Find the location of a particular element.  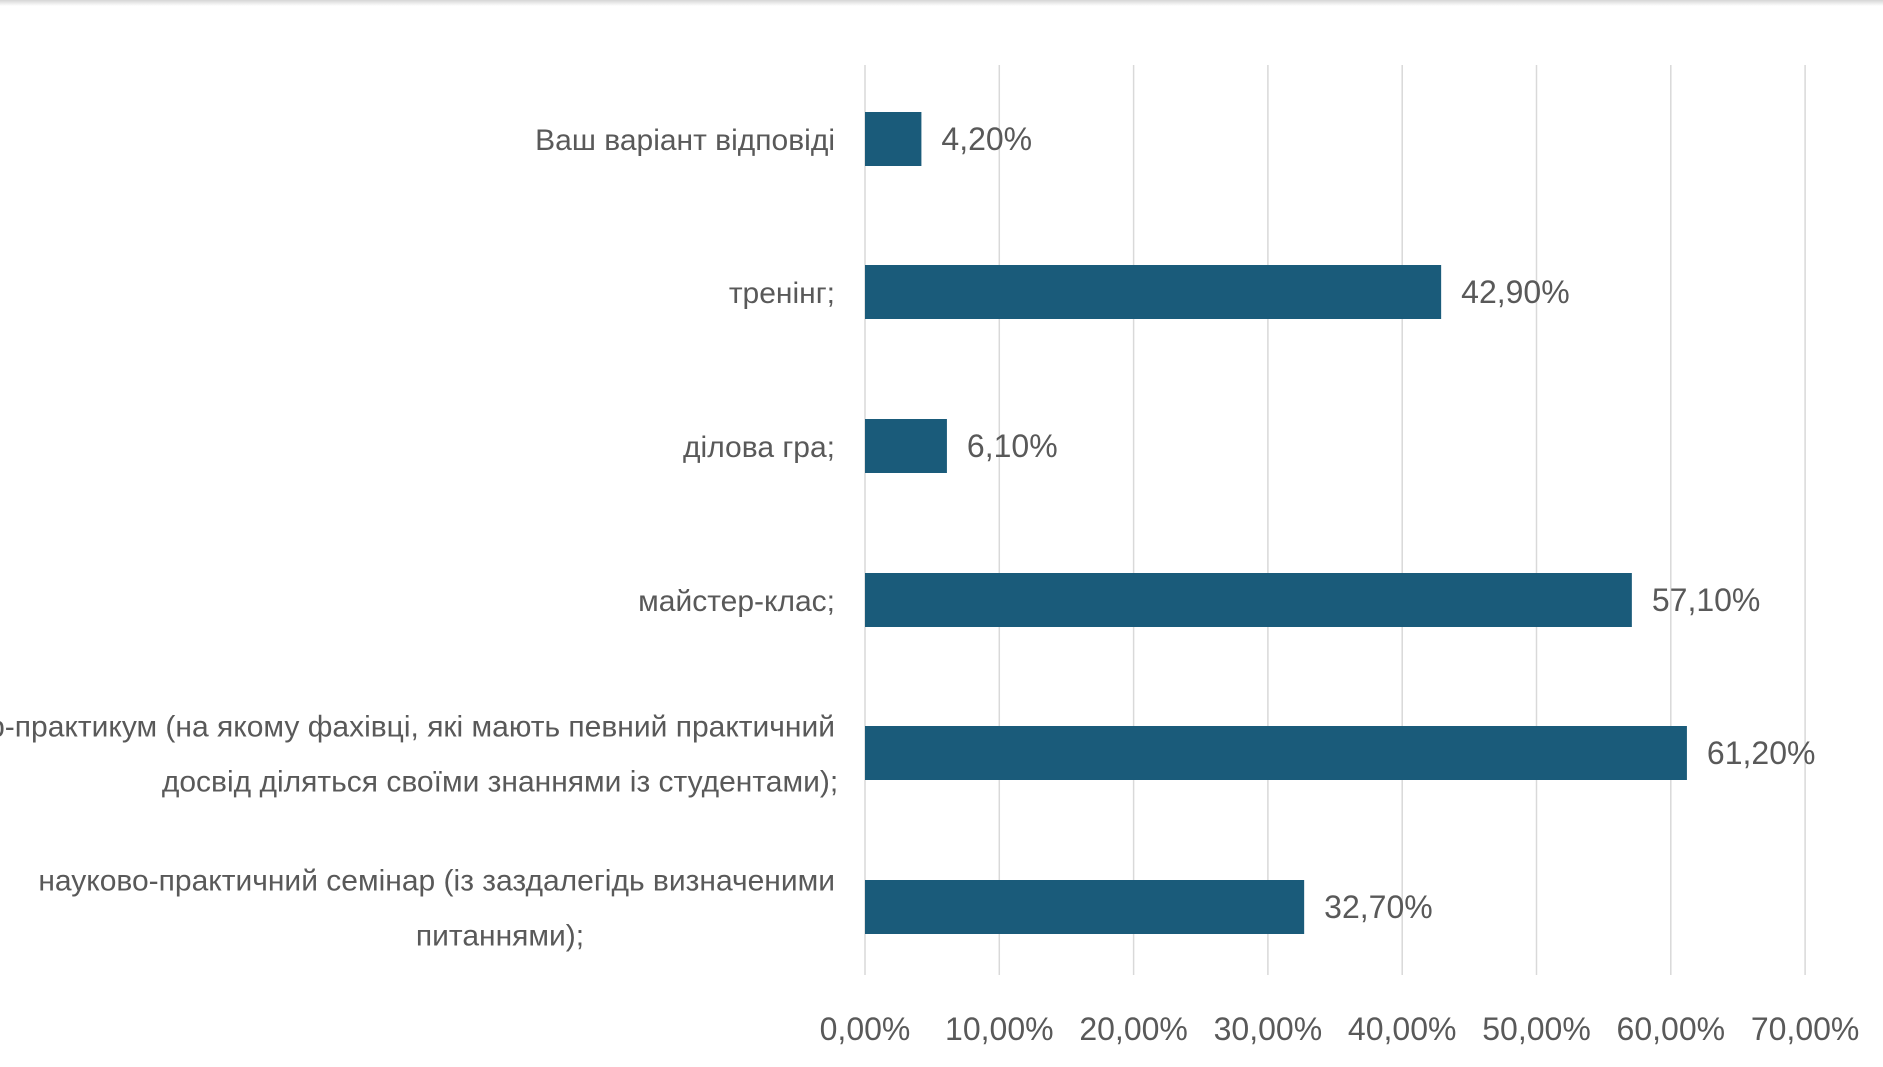

bar-value-label: 61,20% is located at coordinates (1761, 753).